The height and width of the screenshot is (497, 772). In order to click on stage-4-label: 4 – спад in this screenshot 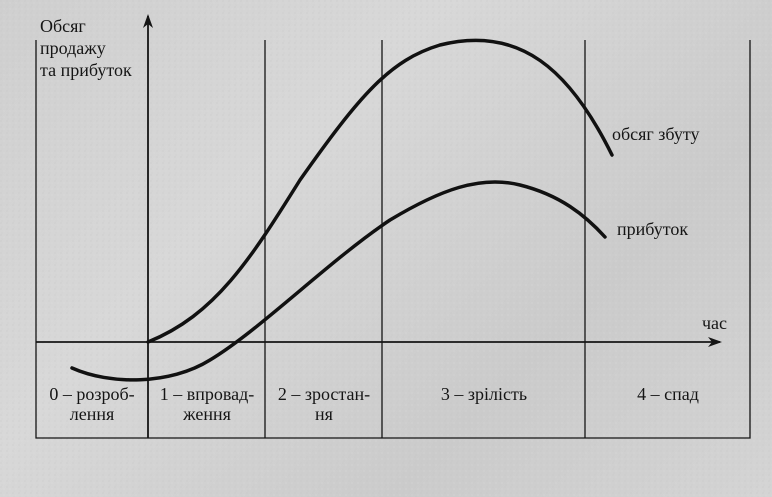, I will do `click(668, 394)`.